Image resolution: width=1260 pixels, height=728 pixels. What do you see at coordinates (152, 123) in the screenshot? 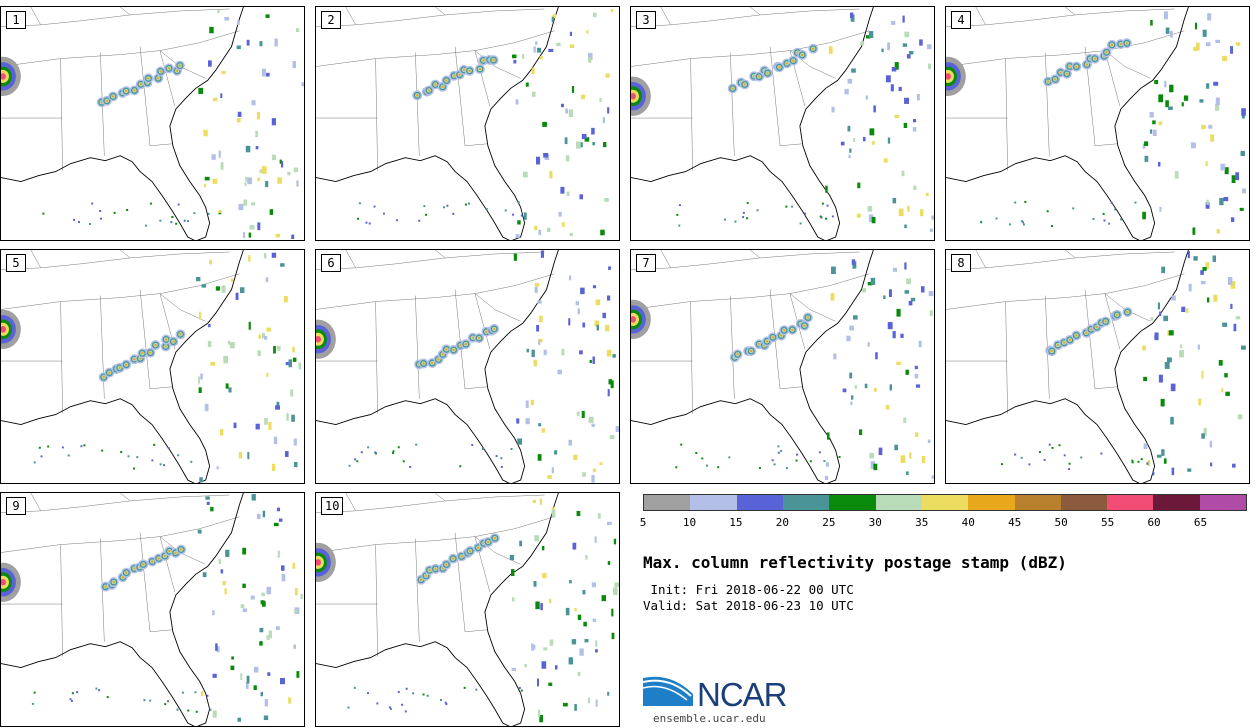
I see `member-panel: 1` at bounding box center [152, 123].